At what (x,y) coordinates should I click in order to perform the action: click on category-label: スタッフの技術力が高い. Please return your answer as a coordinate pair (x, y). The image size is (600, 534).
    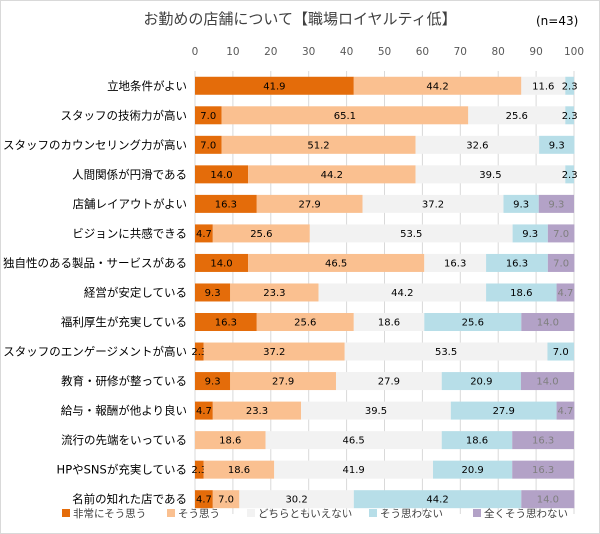
    Looking at the image, I should click on (124, 115).